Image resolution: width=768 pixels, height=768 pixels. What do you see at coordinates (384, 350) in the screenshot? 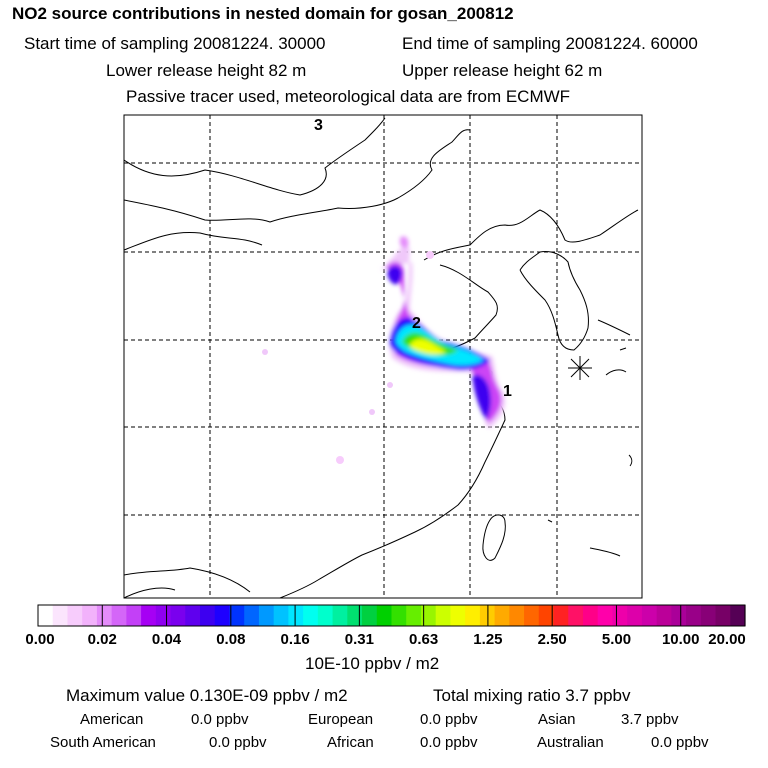
I see `no2-plume` at bounding box center [384, 350].